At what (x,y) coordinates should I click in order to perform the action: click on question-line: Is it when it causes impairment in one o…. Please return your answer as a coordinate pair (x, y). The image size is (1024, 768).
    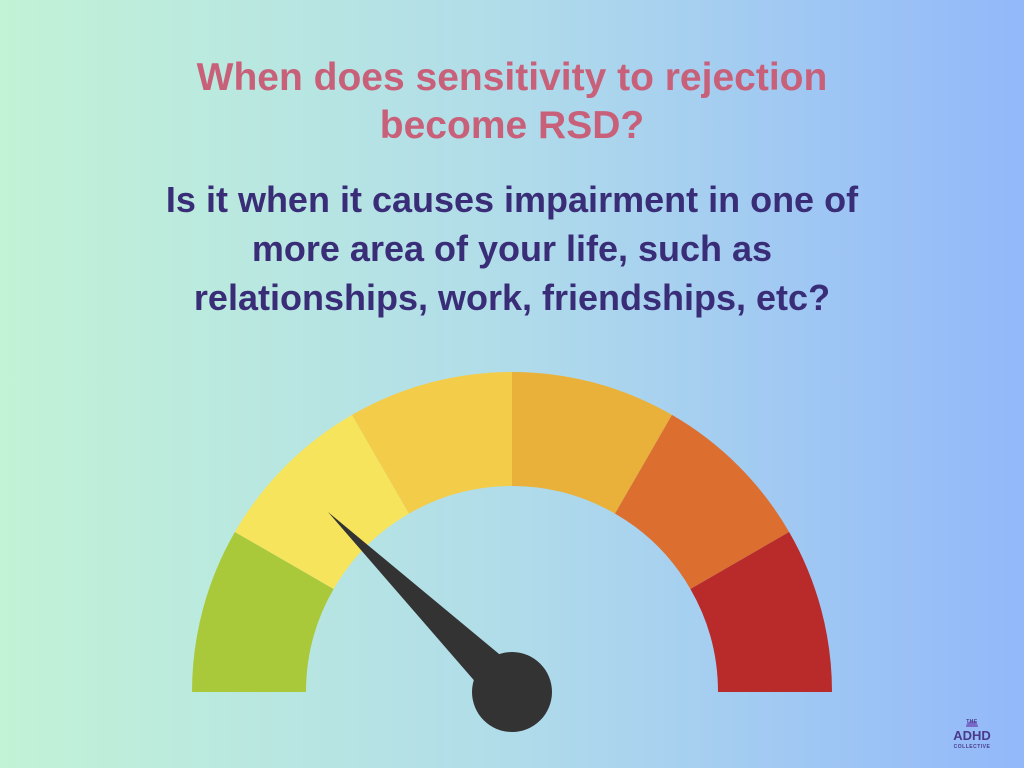
    Looking at the image, I should click on (512, 199).